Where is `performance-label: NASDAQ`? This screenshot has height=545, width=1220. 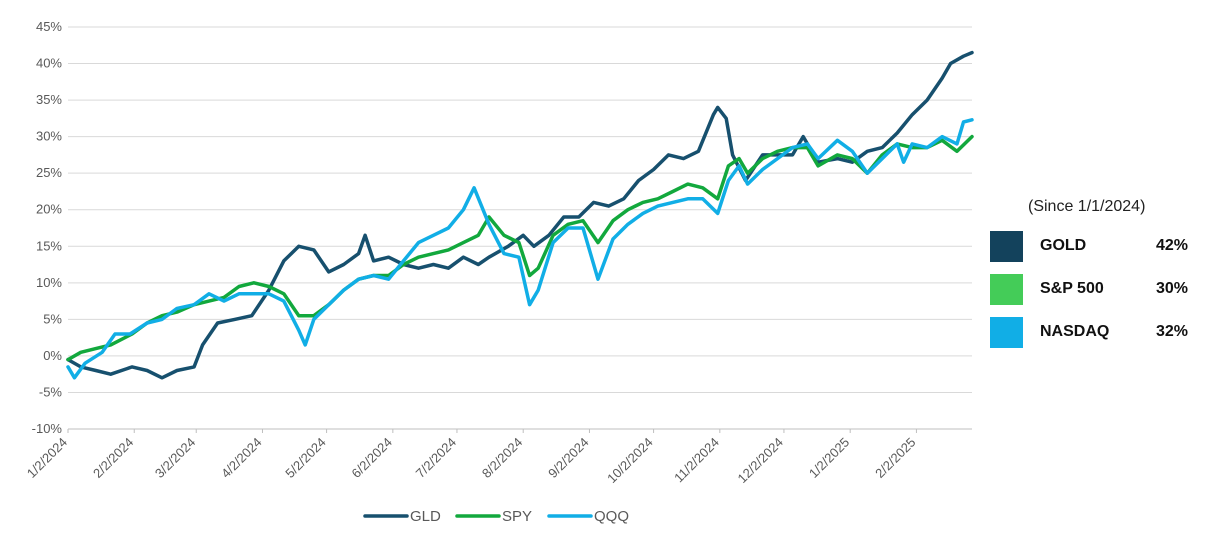 performance-label: NASDAQ is located at coordinates (1075, 331).